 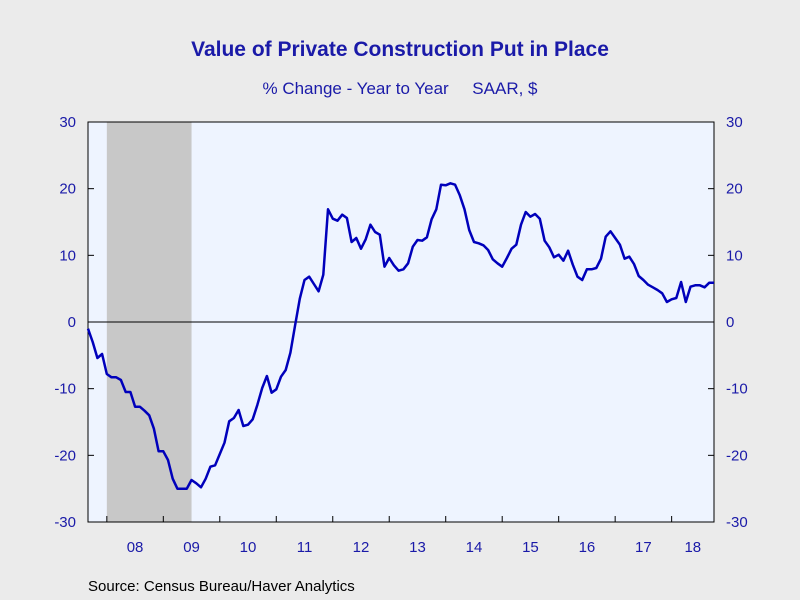 What do you see at coordinates (361, 547) in the screenshot?
I see `x-tick-label: 12` at bounding box center [361, 547].